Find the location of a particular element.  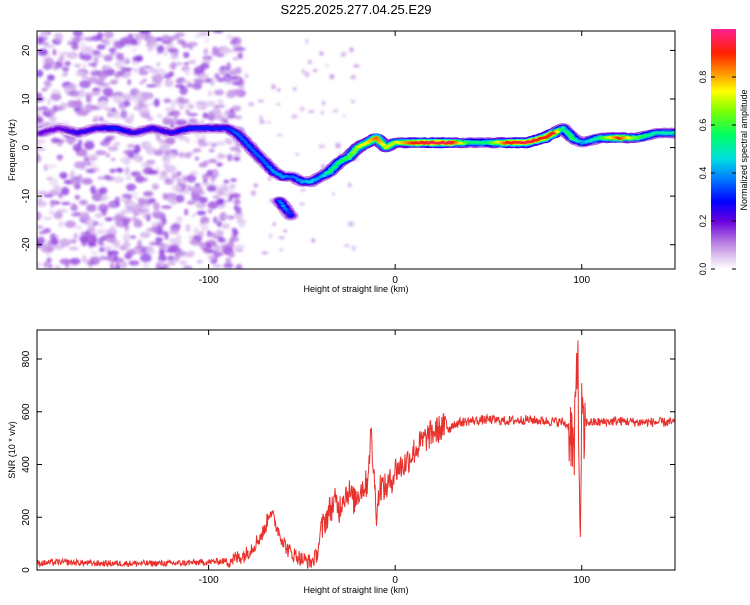

colorbar-tick-label: 0.0 is located at coordinates (703, 269).